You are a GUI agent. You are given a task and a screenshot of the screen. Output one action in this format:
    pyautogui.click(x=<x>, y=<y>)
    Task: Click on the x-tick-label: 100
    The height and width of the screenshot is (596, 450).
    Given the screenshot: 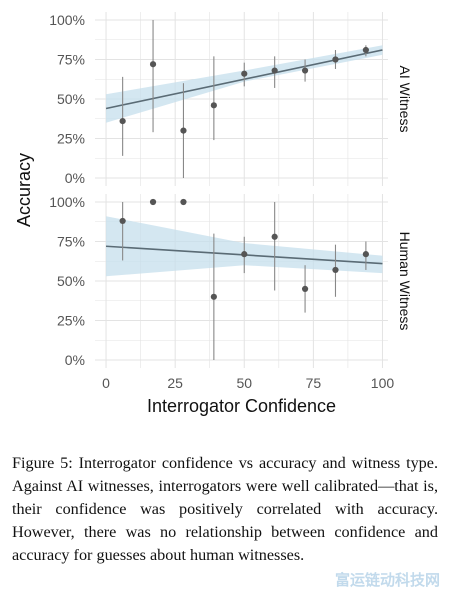 What is the action you would take?
    pyautogui.click(x=383, y=383)
    